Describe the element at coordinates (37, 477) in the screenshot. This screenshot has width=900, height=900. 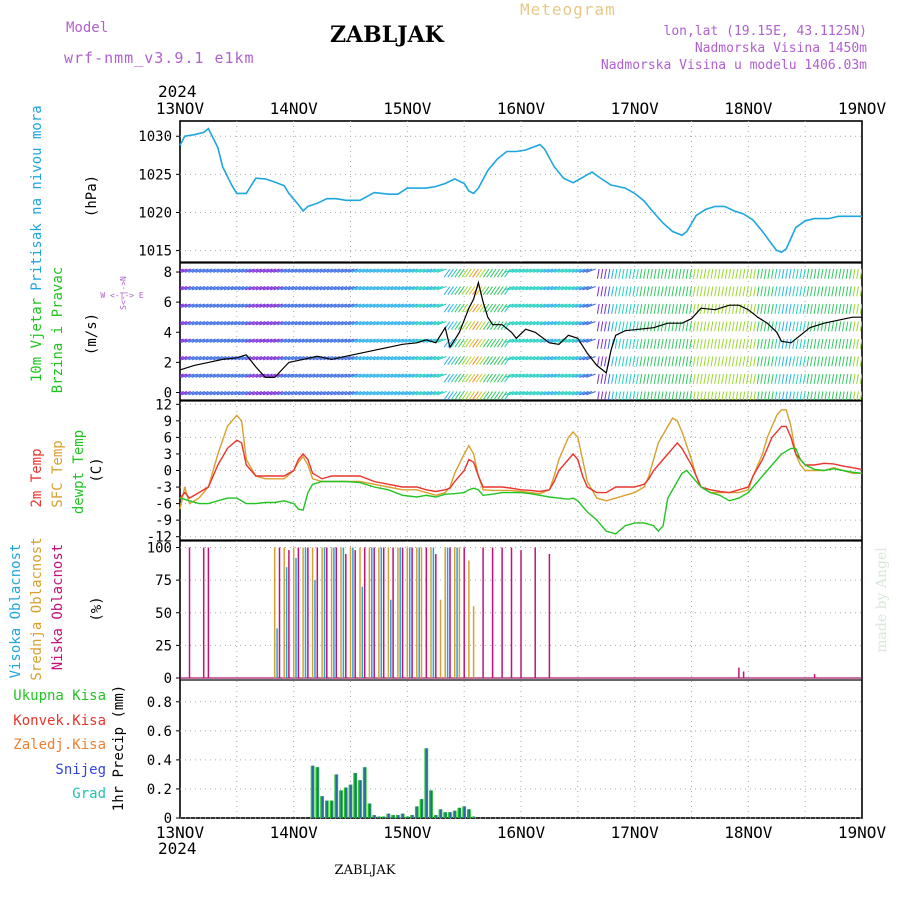
I see `temp-label-2m: 2m Temp` at that location.